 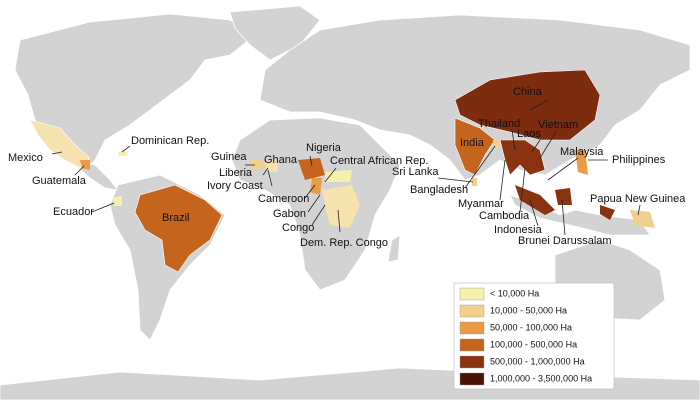 I want to click on country-label: Central African Rep., so click(x=379, y=161).